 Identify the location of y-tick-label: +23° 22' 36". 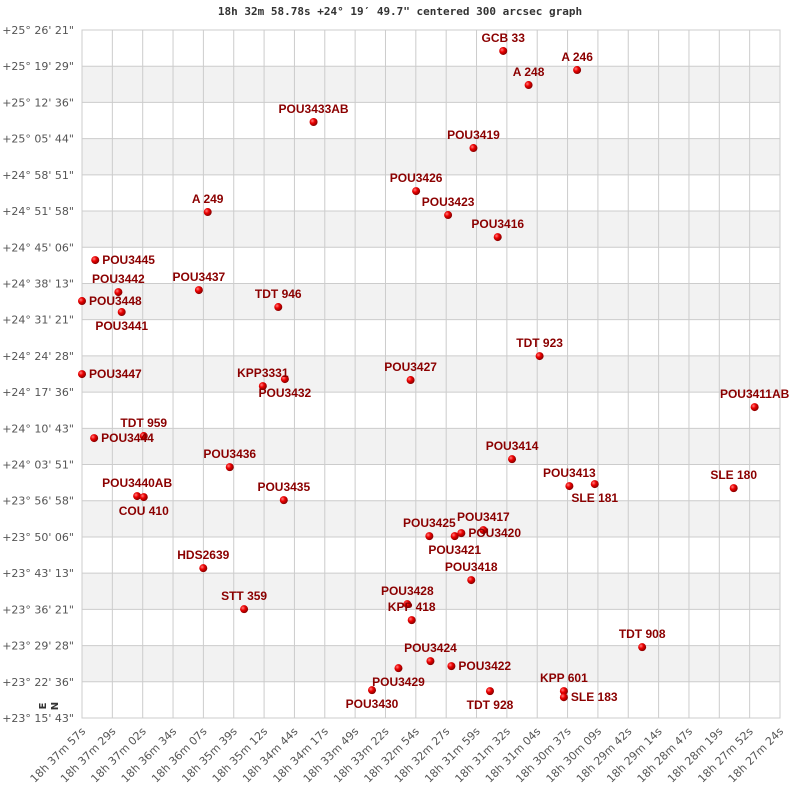
(38, 682).